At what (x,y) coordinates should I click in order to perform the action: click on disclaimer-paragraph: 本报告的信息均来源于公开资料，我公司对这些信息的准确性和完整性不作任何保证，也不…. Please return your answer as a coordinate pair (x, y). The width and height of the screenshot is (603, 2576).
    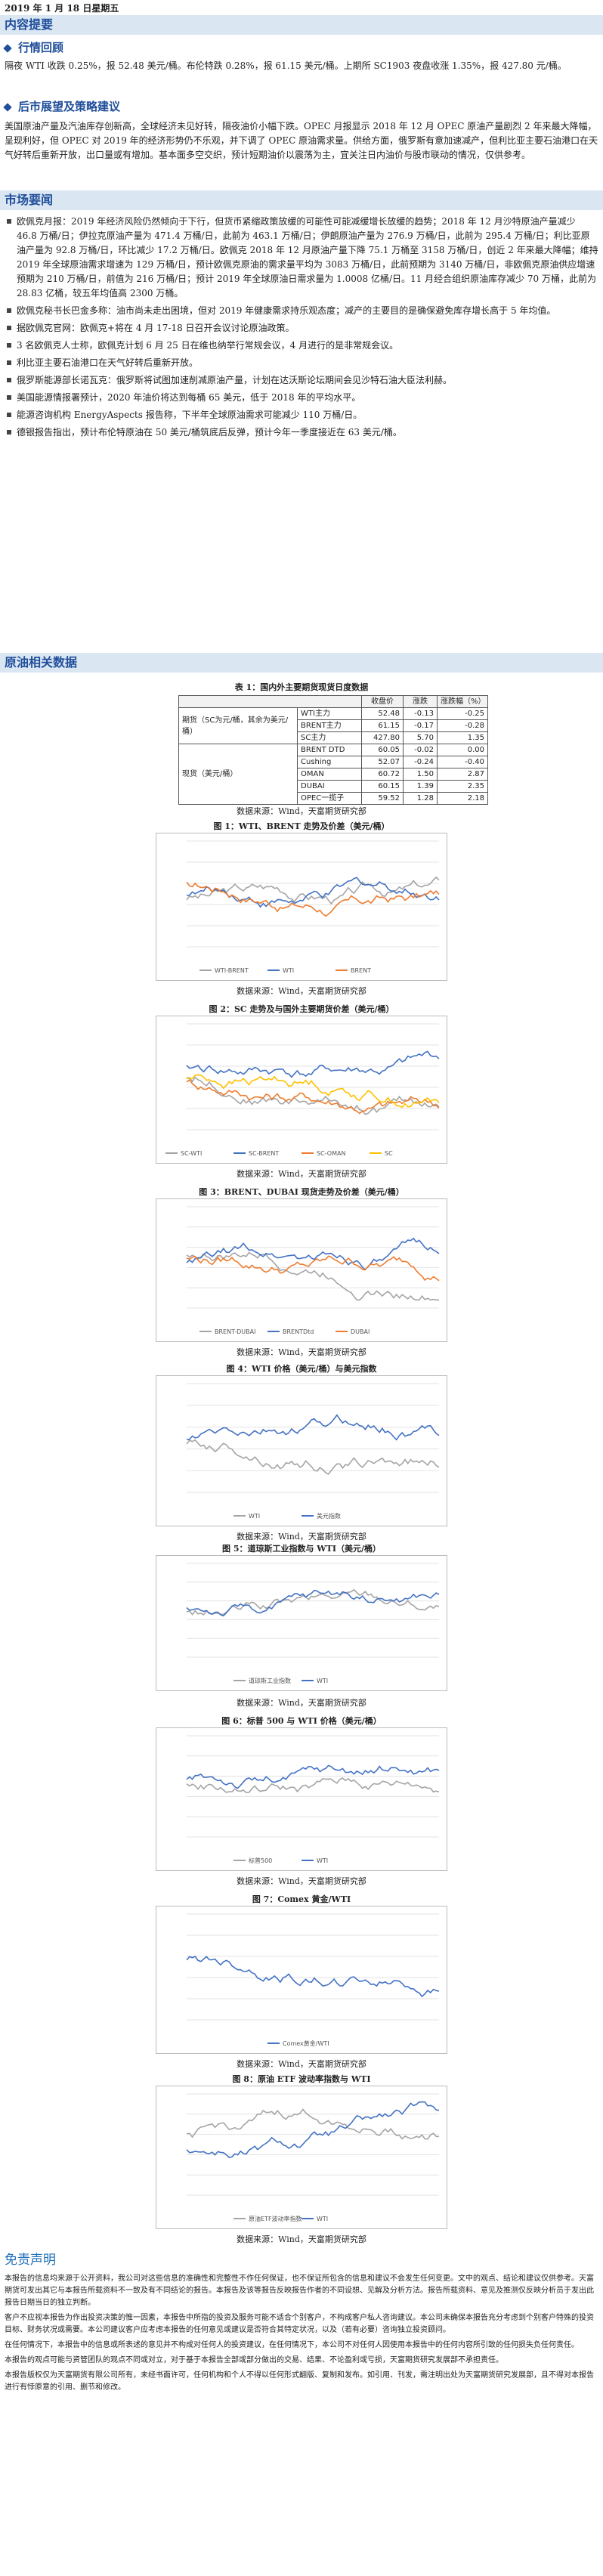
    Looking at the image, I should click on (299, 2290).